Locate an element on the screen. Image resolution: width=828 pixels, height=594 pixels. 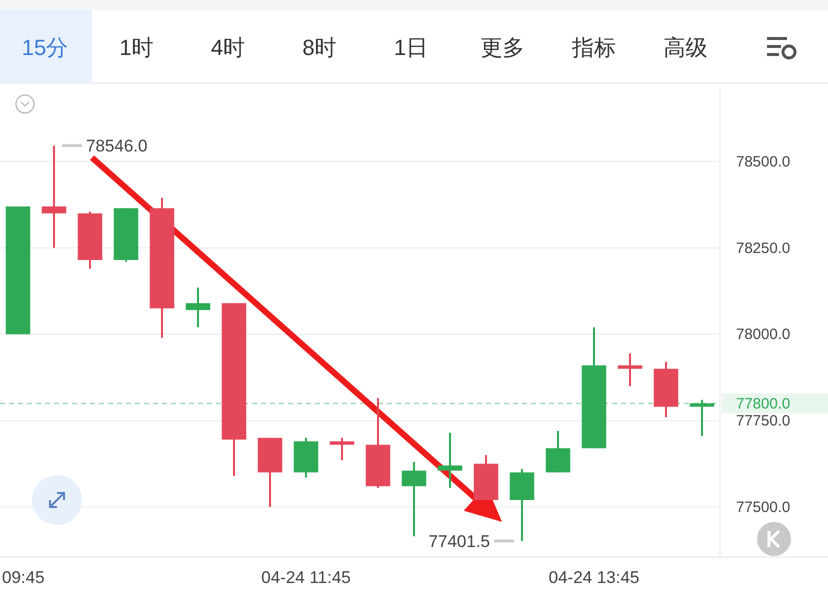
toolbar-item: 1时 is located at coordinates (136, 47).